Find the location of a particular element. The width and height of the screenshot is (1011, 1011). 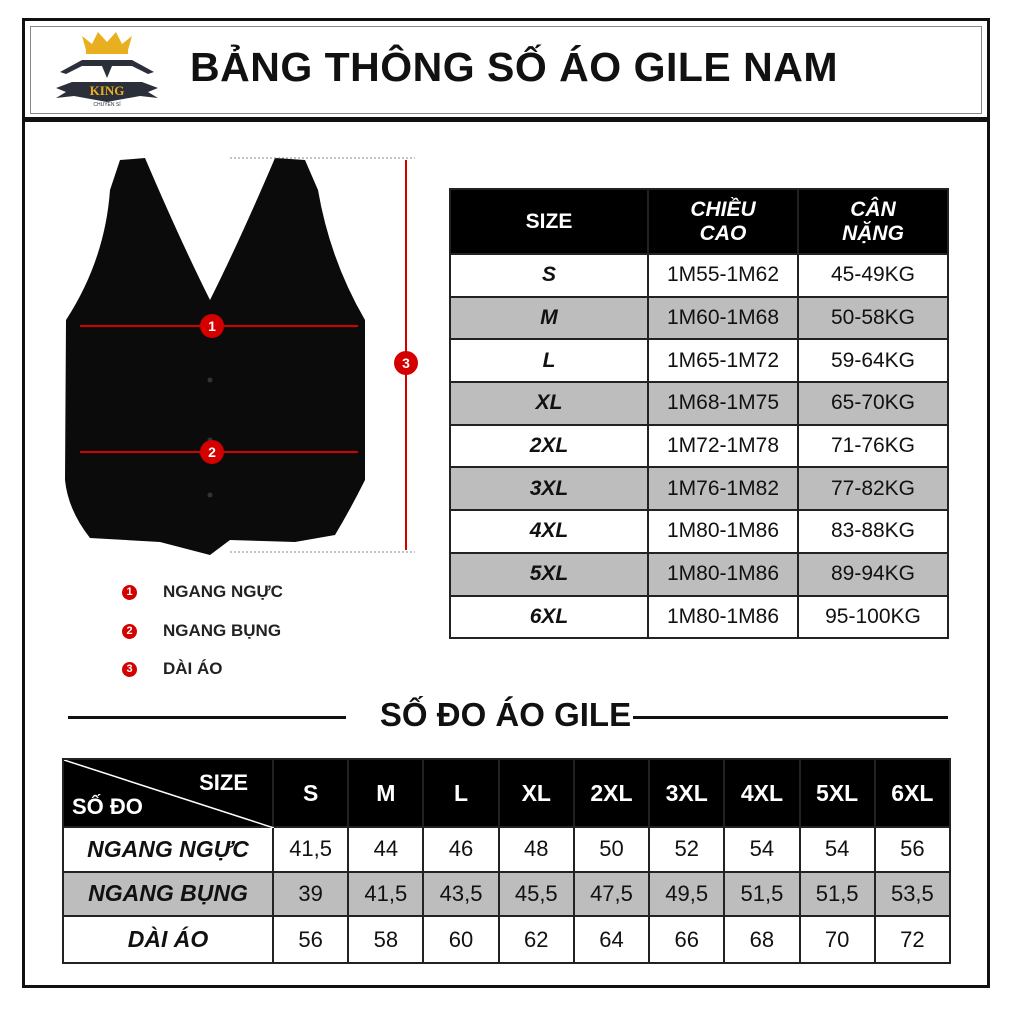

height-cell: 1M68-1M75 is located at coordinates (723, 403).